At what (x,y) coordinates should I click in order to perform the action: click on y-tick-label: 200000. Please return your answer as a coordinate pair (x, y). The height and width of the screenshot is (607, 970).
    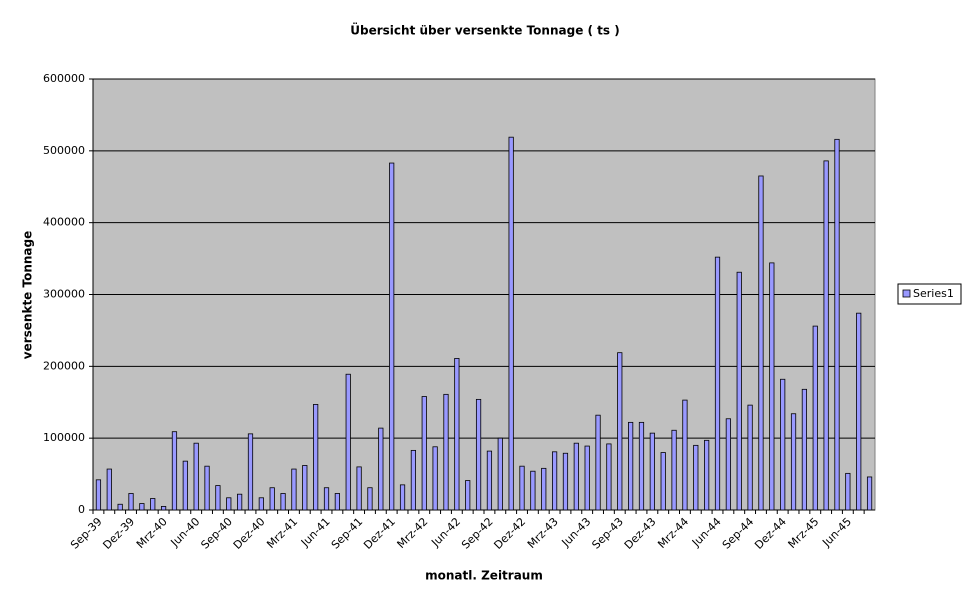
    Looking at the image, I should click on (64, 365).